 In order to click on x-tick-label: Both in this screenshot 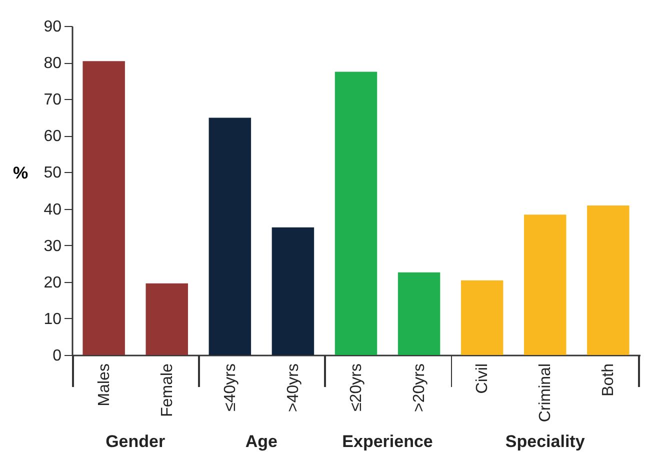, I will do `click(609, 380)`.